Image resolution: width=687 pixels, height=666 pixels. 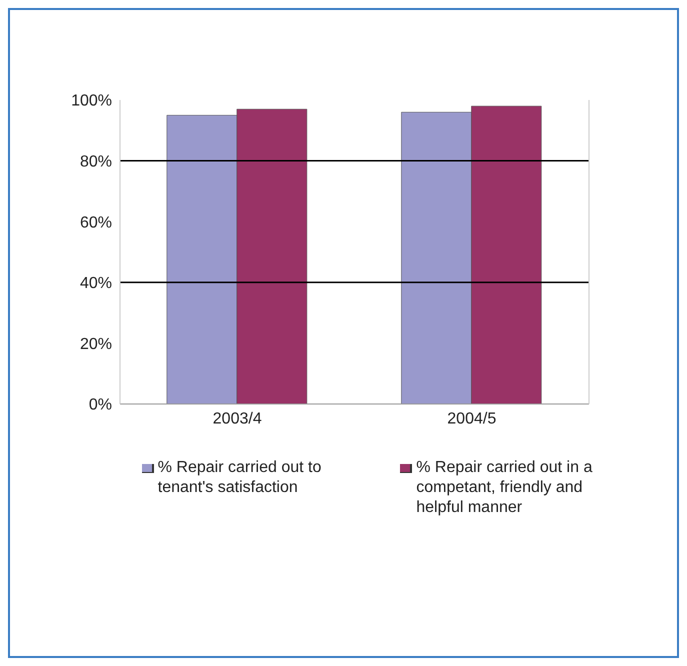 What do you see at coordinates (96, 223) in the screenshot?
I see `y-tick-label: 60%` at bounding box center [96, 223].